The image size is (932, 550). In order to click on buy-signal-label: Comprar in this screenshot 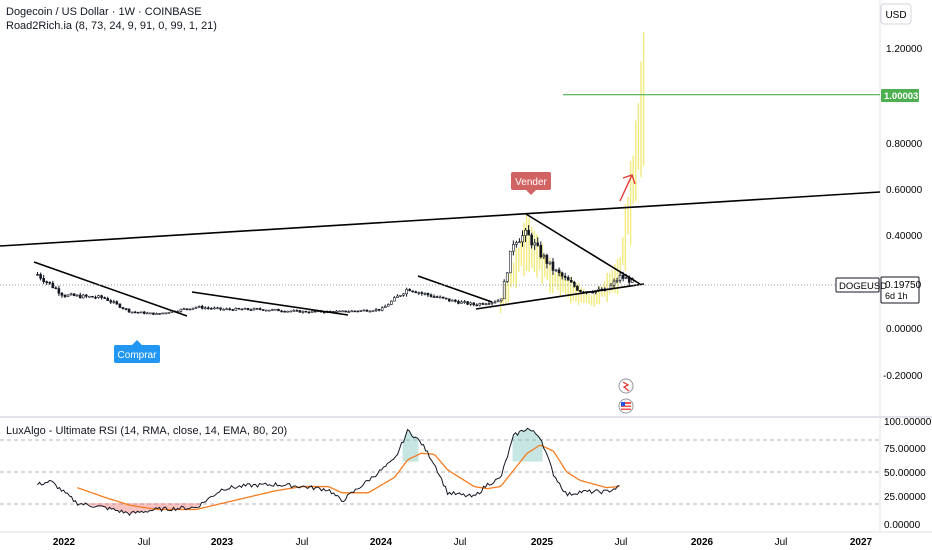, I will do `click(138, 355)`.